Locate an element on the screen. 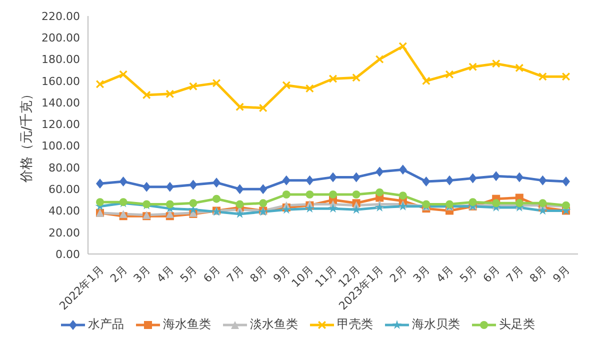 The image size is (605, 339). legend-label: 头足类 is located at coordinates (516, 324).